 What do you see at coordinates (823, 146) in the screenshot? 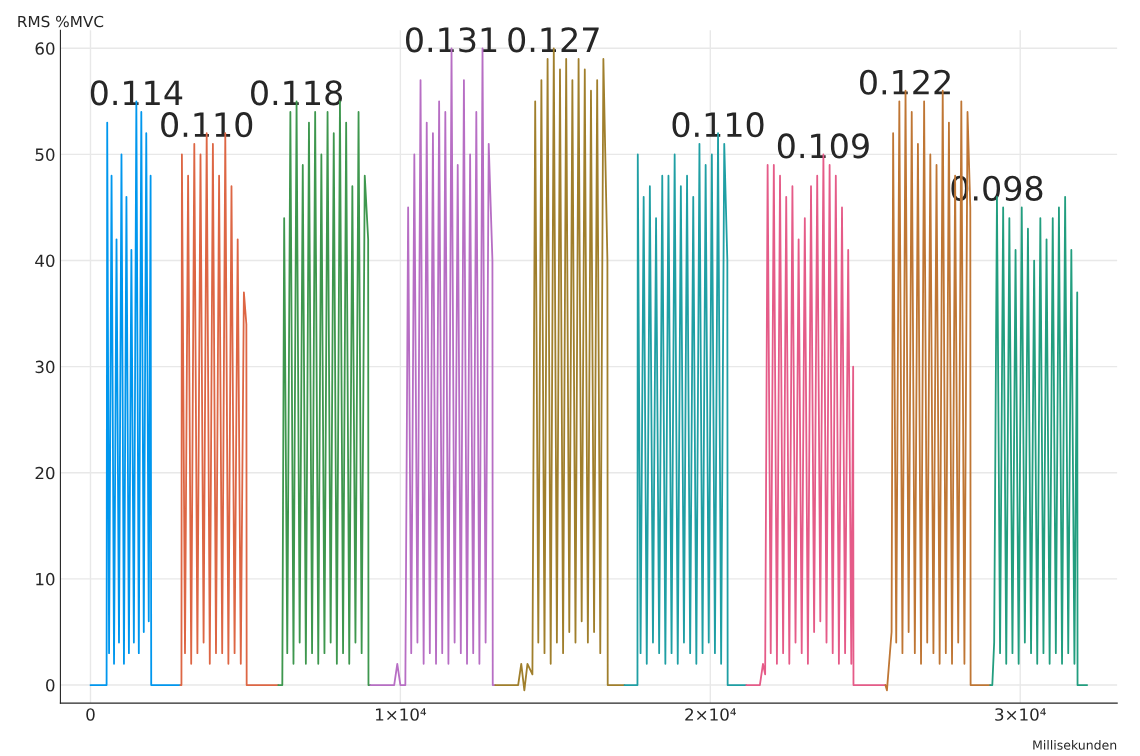
I see `annotation: 0.109` at bounding box center [823, 146].